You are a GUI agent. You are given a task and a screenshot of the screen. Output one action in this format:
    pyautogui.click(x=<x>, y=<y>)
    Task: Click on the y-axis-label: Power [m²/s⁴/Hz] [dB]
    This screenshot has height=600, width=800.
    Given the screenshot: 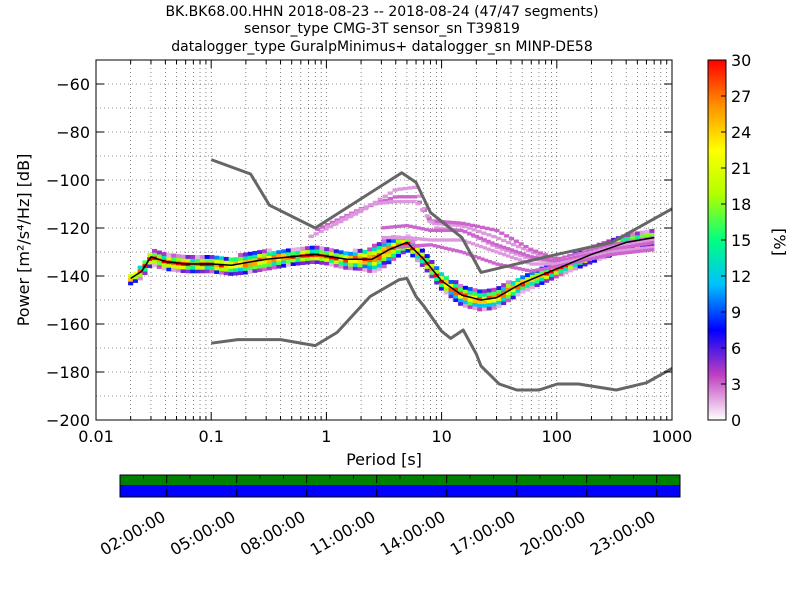 What is the action you would take?
    pyautogui.click(x=23, y=240)
    